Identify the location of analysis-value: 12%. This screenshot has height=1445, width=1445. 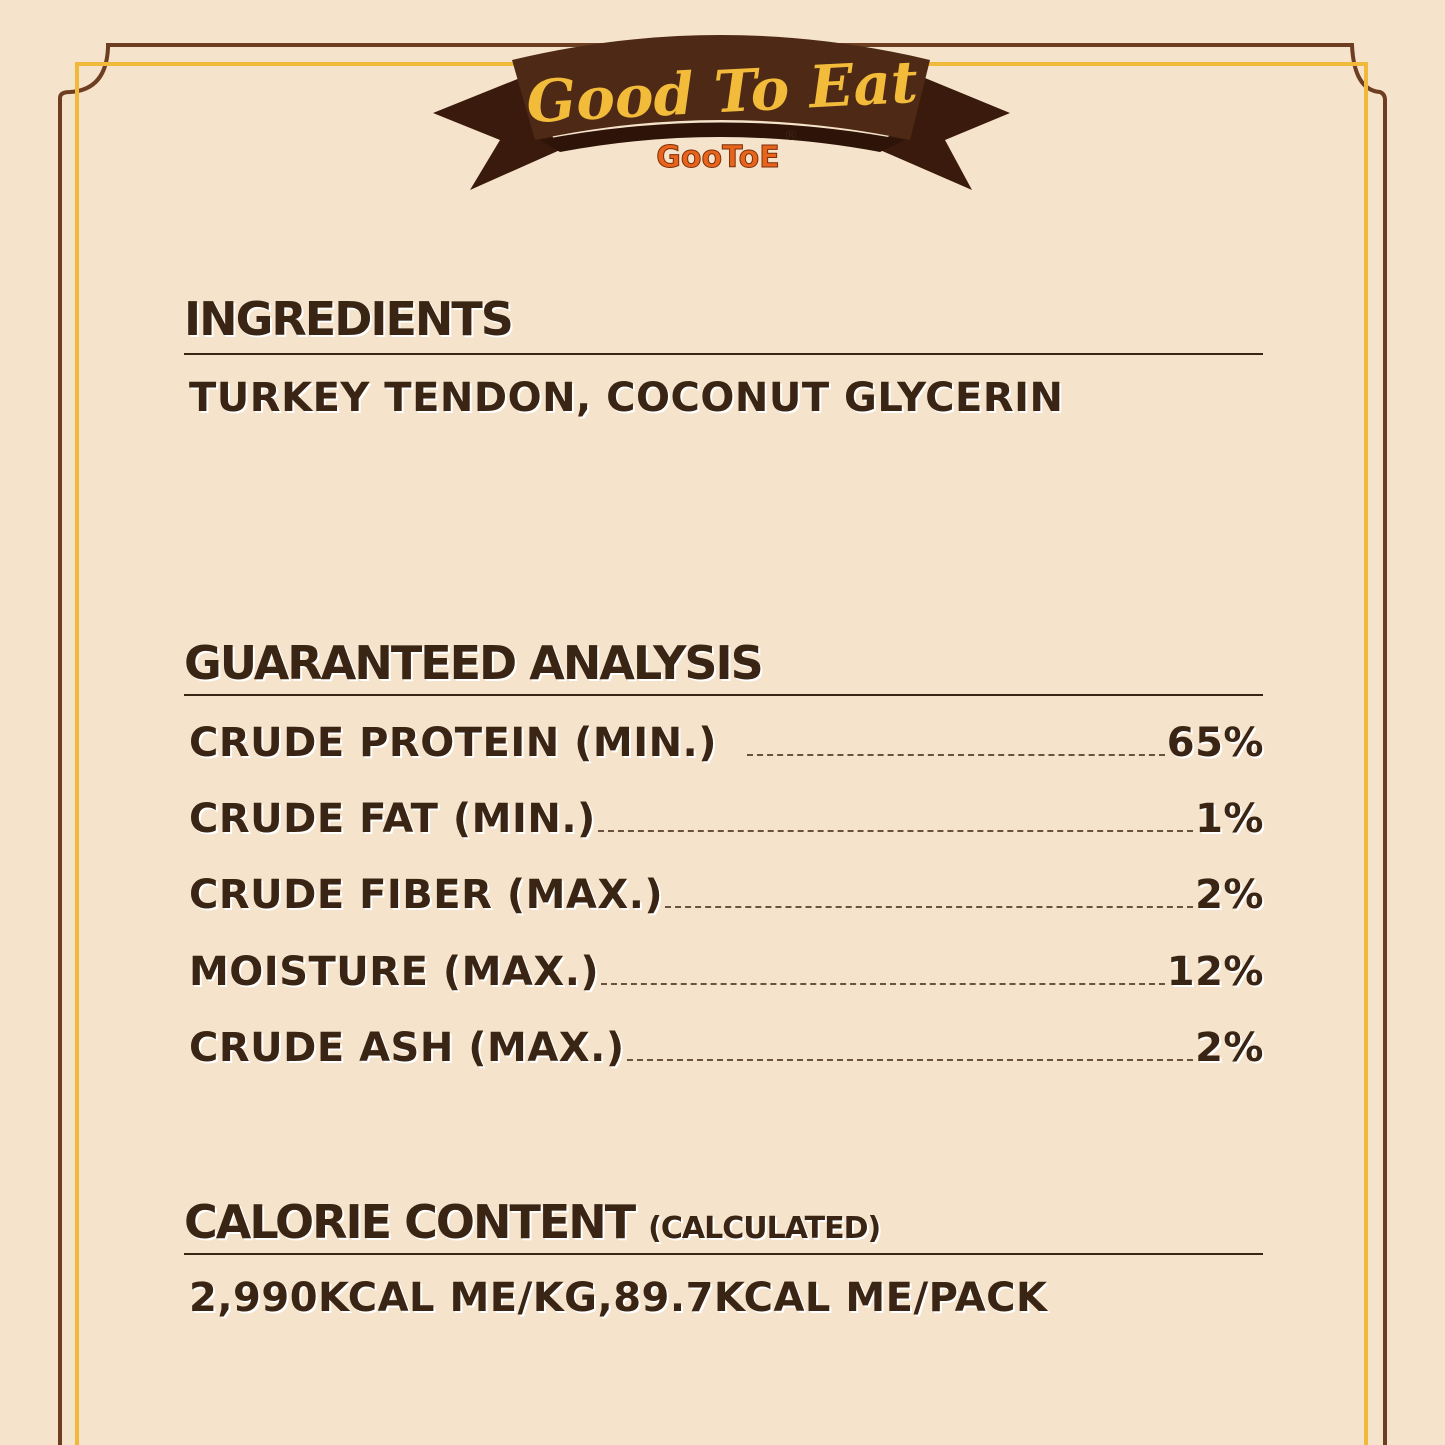
(1215, 972).